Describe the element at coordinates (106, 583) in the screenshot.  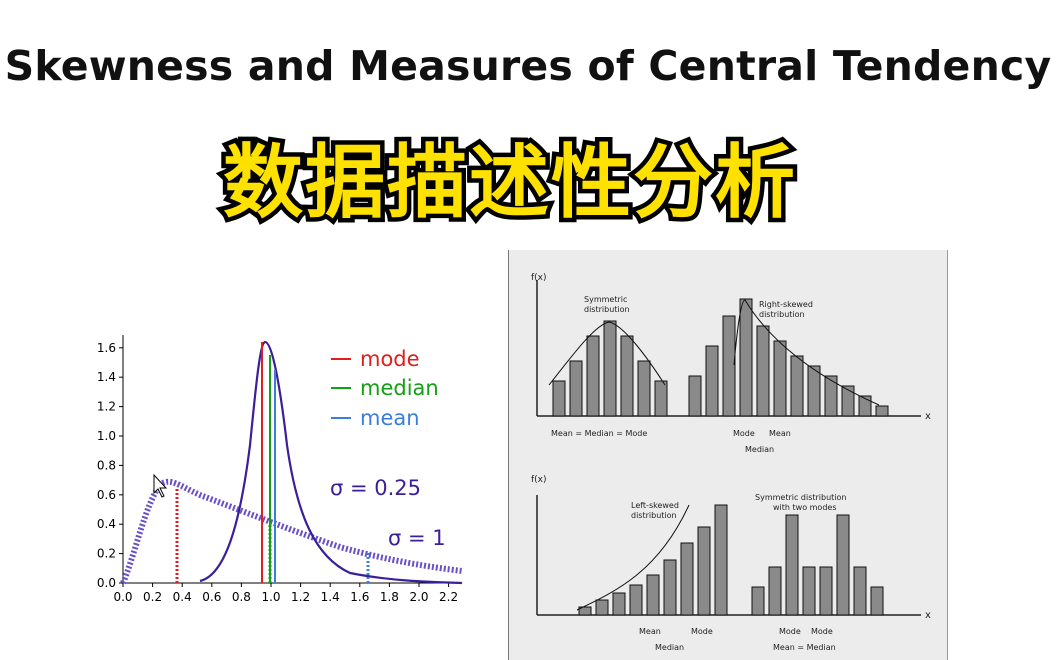
I see `y-tick-label: 0.0` at that location.